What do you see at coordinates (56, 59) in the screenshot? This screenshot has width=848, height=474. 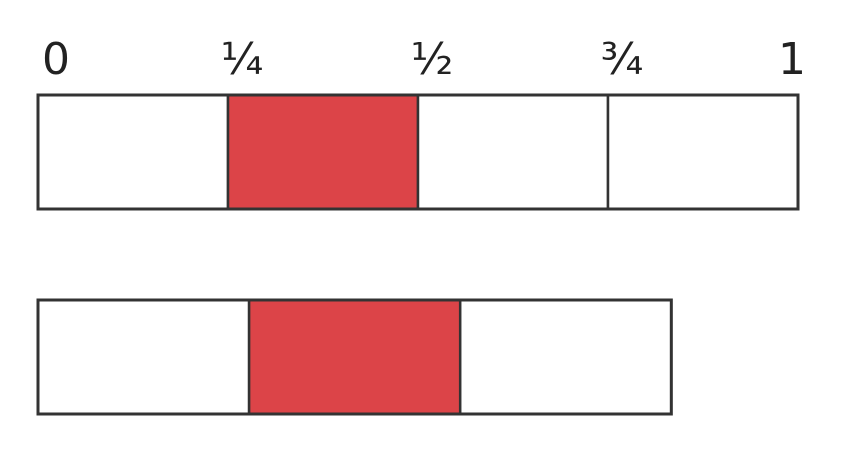 I see `label-zero: 0` at bounding box center [56, 59].